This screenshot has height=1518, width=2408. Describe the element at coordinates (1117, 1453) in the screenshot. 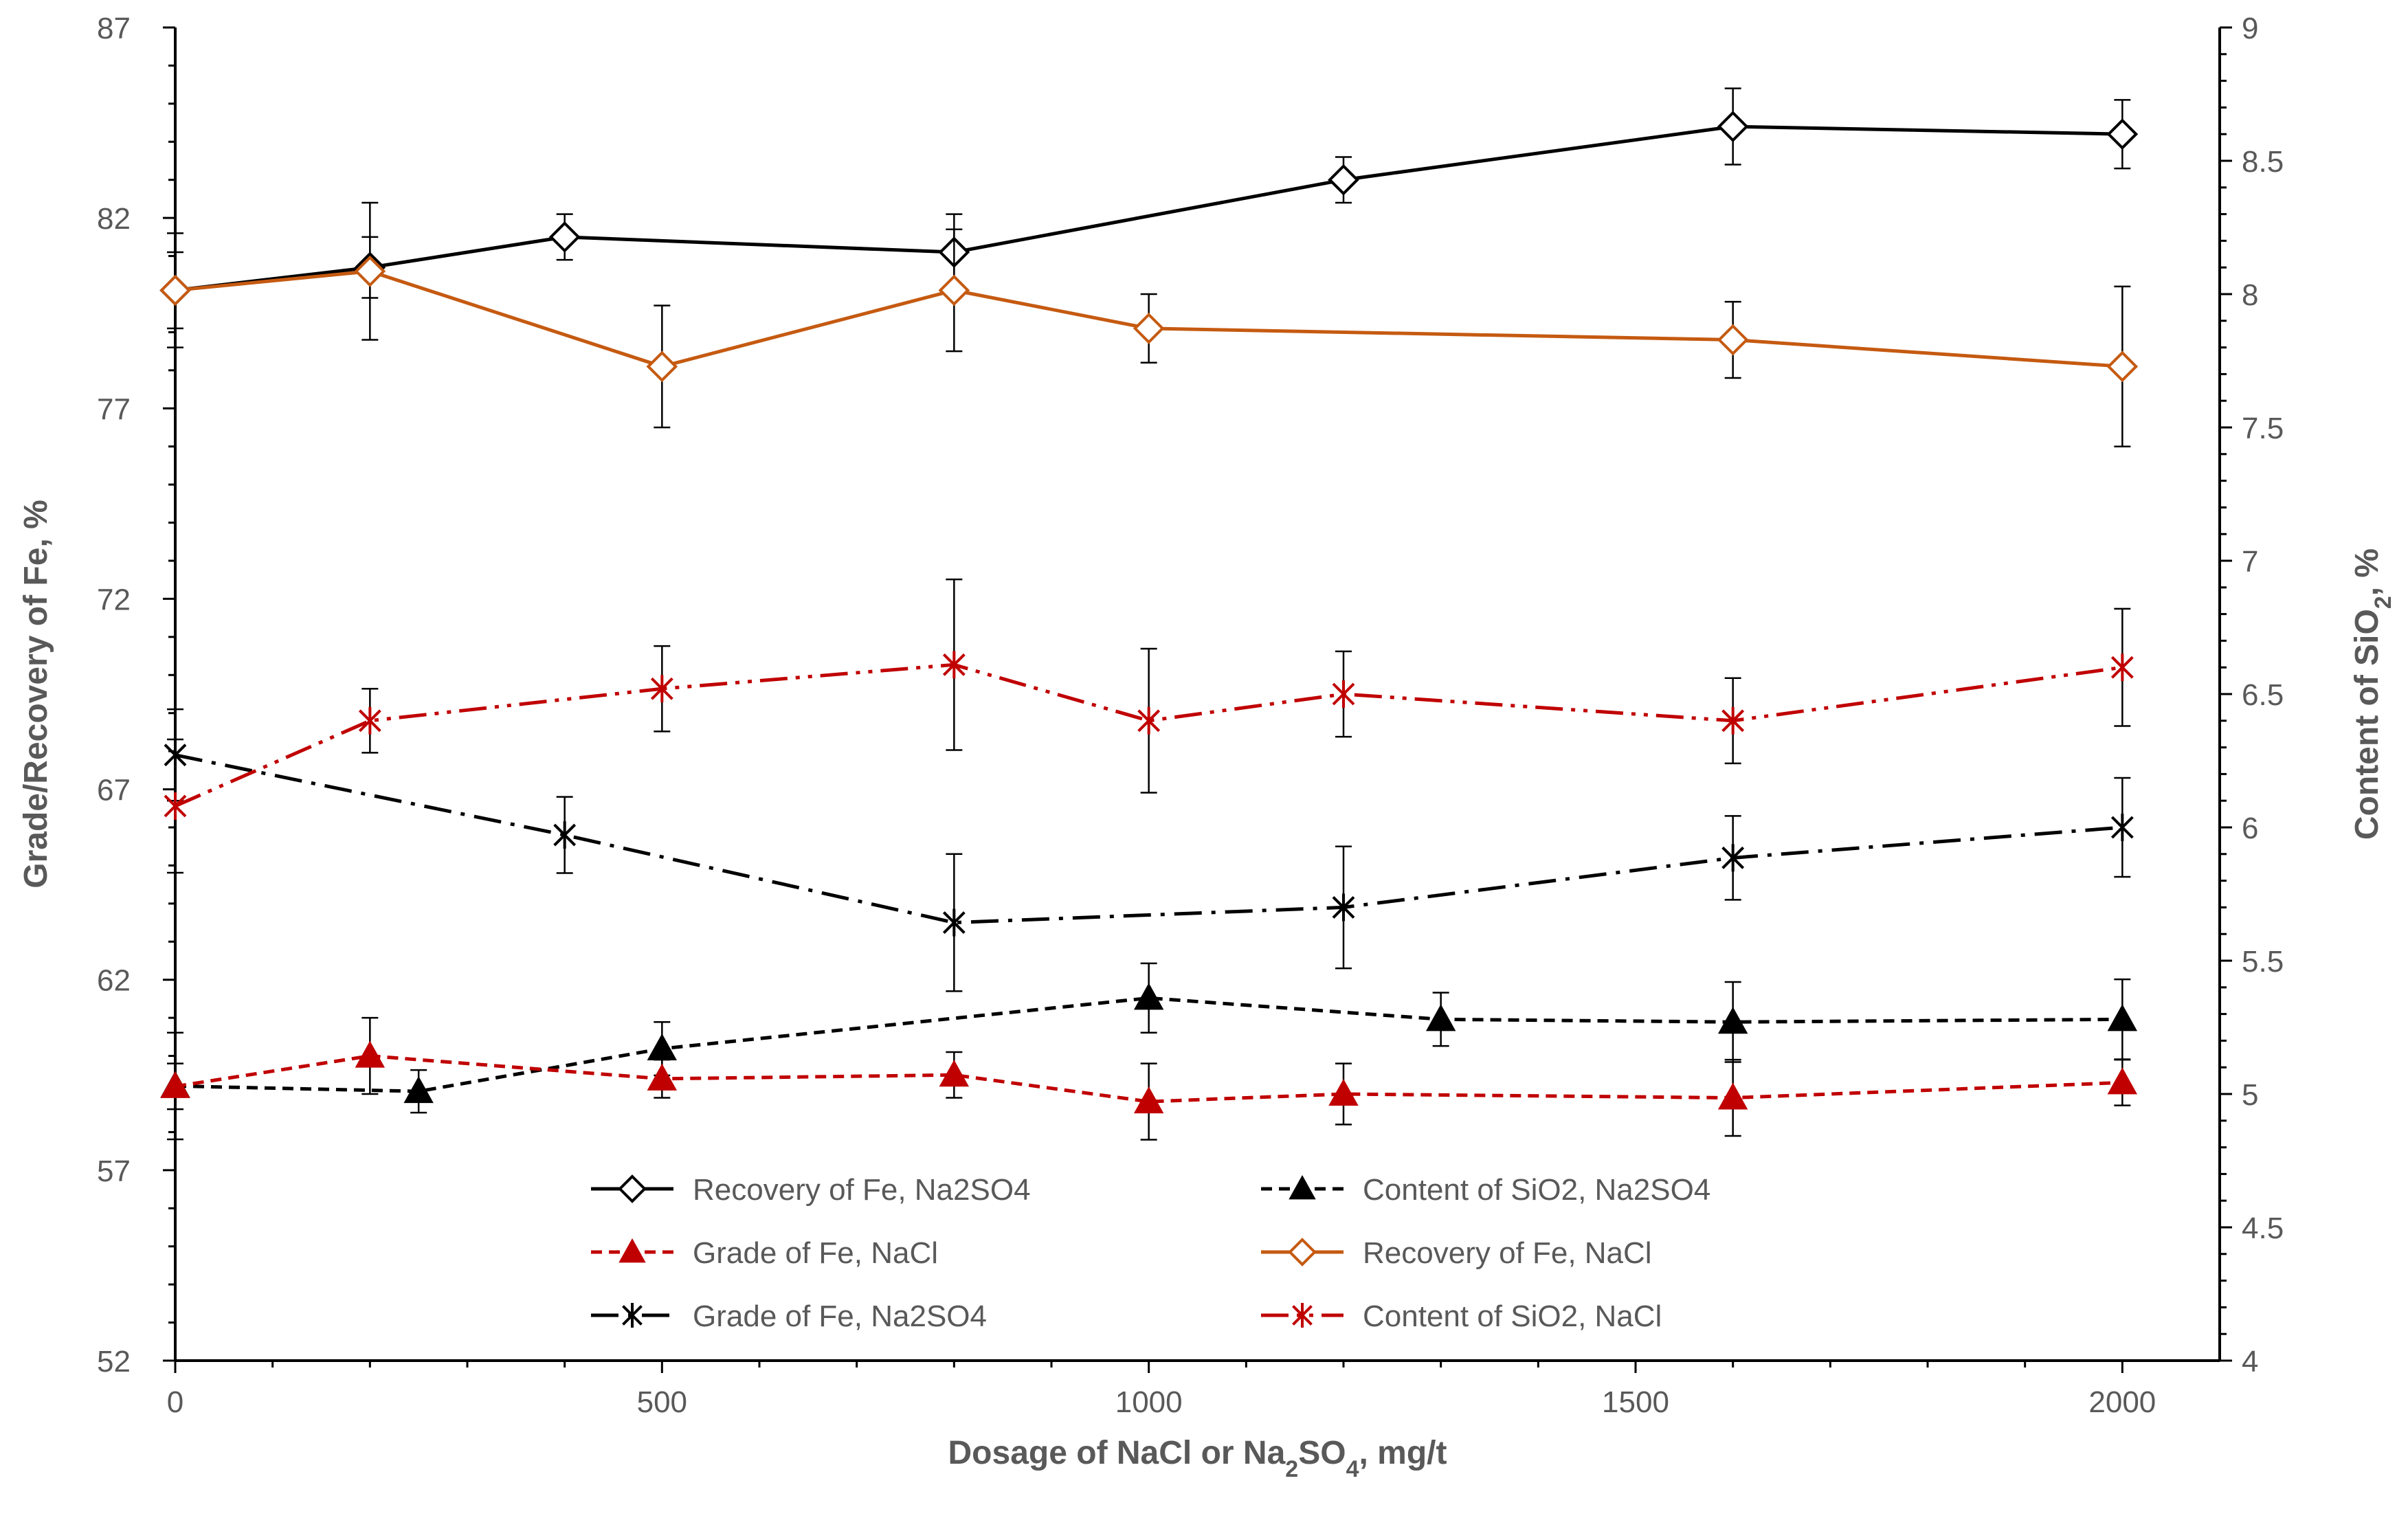

I see `x-axis-title-part: Dosage of NaCl or Na` at that location.